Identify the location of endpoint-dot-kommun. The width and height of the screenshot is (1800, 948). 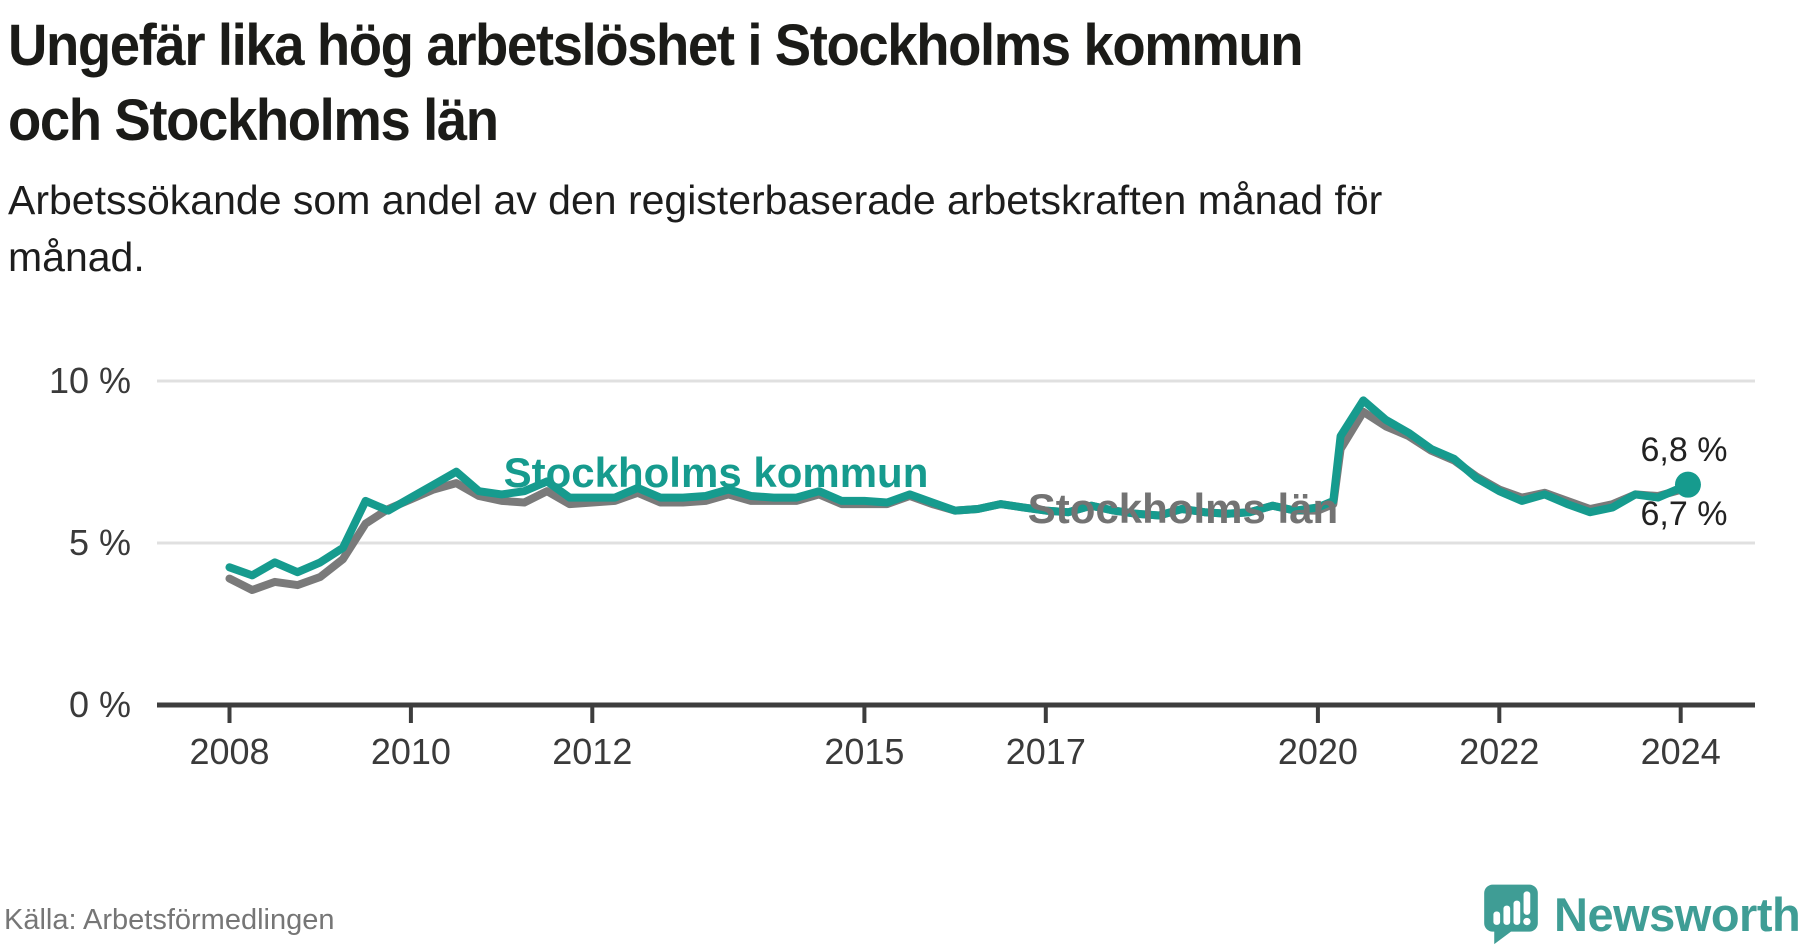
(1687, 484).